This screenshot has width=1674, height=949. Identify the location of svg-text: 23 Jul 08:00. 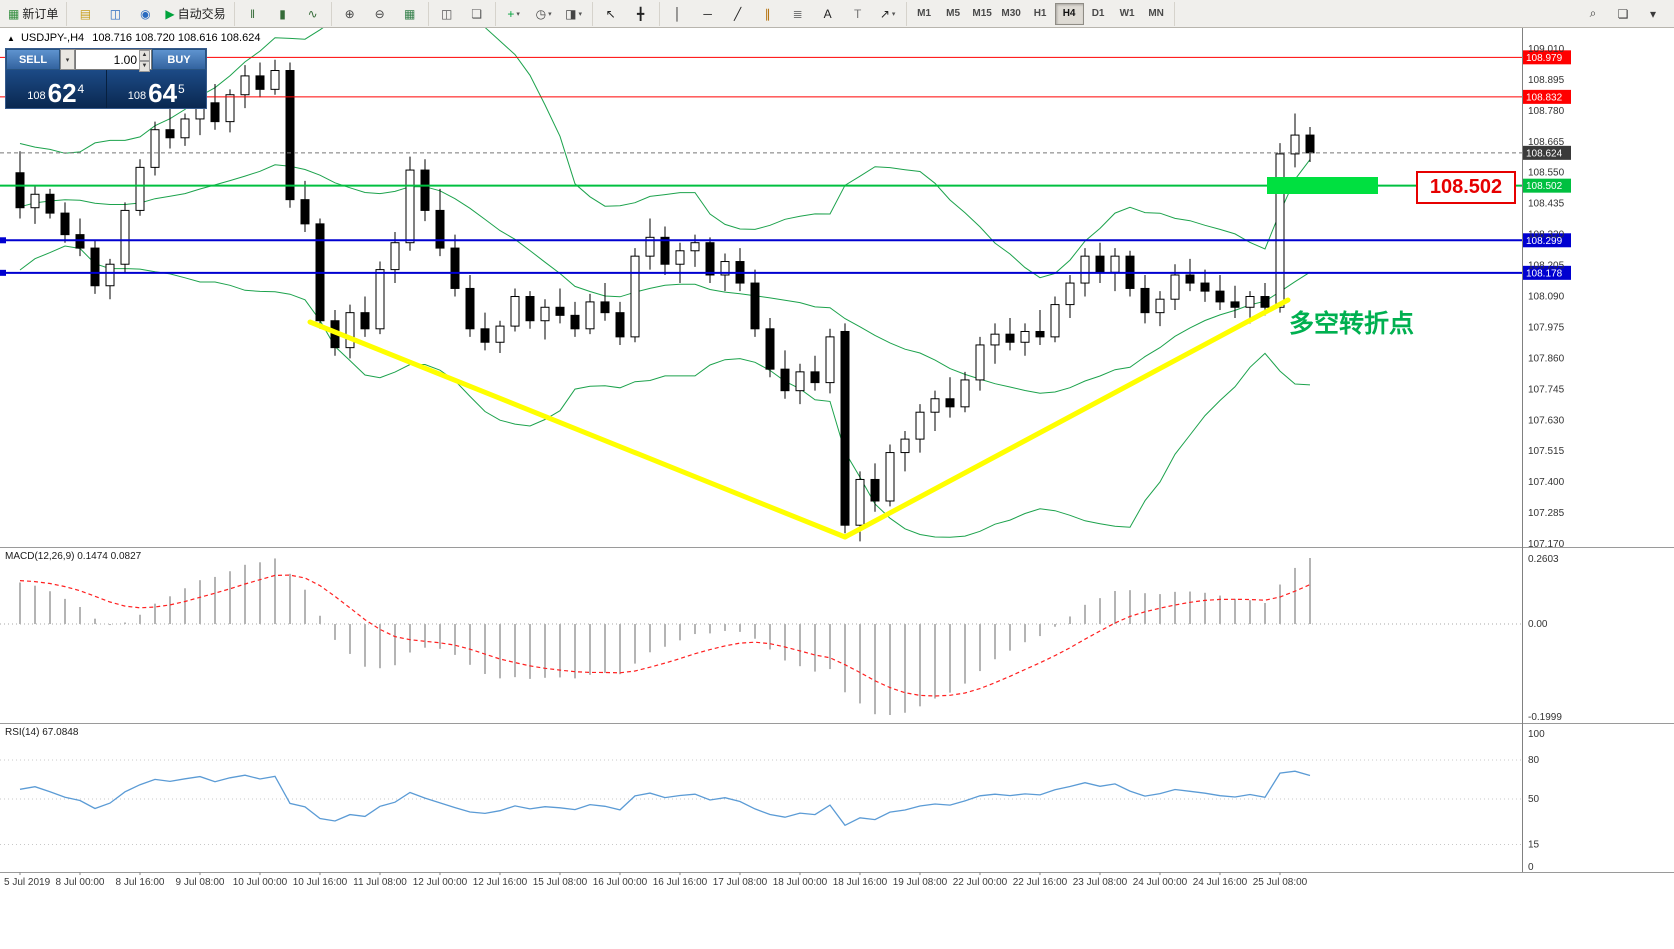
(1100, 882).